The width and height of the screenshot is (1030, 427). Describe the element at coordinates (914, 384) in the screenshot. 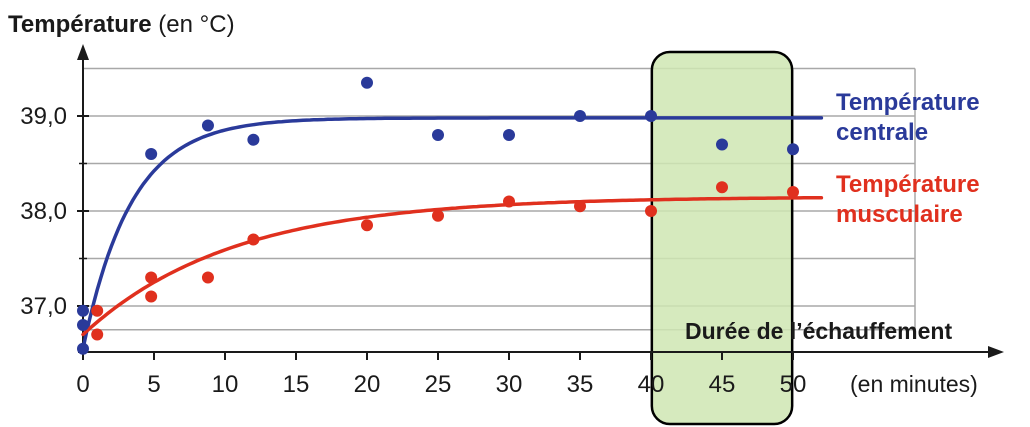

I see `x-axis-unit: (en minutes)` at that location.